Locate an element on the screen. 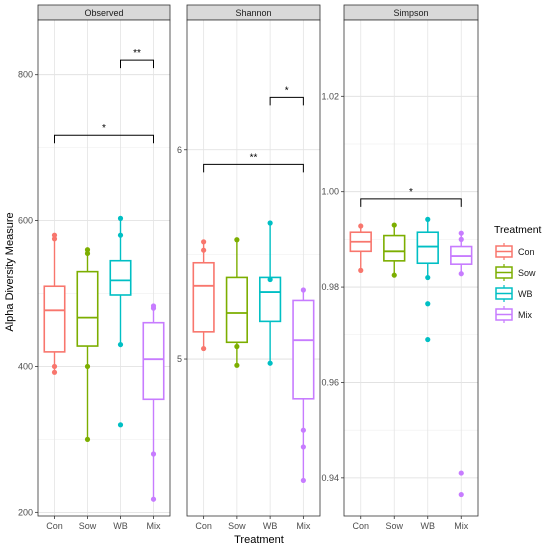 Image resolution: width=550 pixels, height=548 pixels. facet-strip-label: Shannon is located at coordinates (253, 13).